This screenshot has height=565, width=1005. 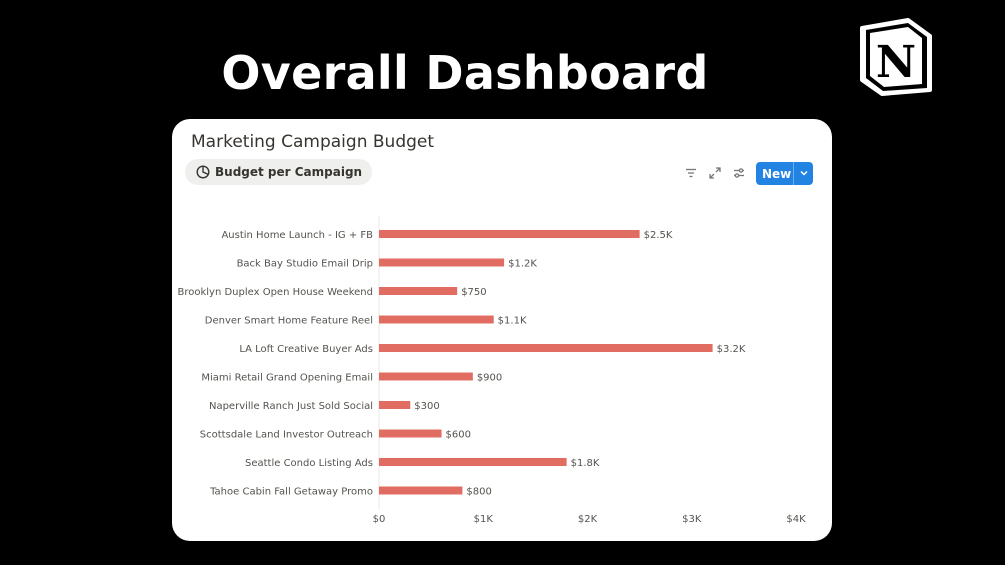 What do you see at coordinates (473, 292) in the screenshot?
I see `data-label: $750` at bounding box center [473, 292].